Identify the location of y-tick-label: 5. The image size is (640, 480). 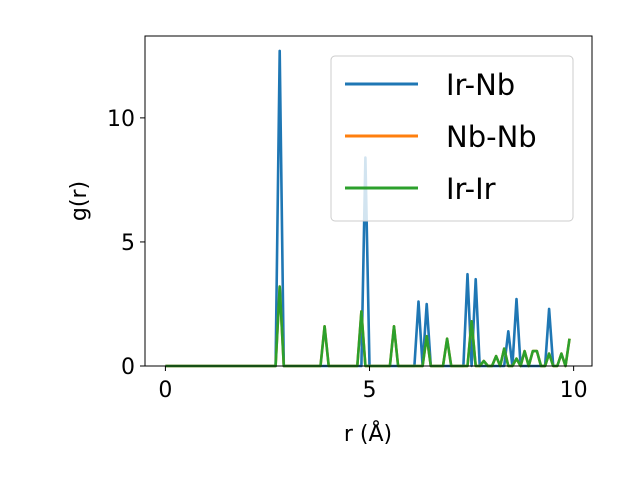
(128, 243).